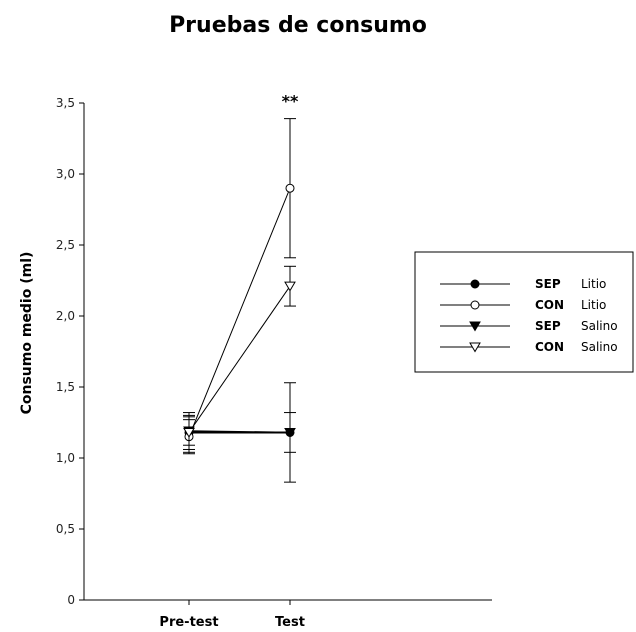 Image resolution: width=636 pixels, height=632 pixels. I want to click on legend-entry: SEP Salino, so click(529, 326).